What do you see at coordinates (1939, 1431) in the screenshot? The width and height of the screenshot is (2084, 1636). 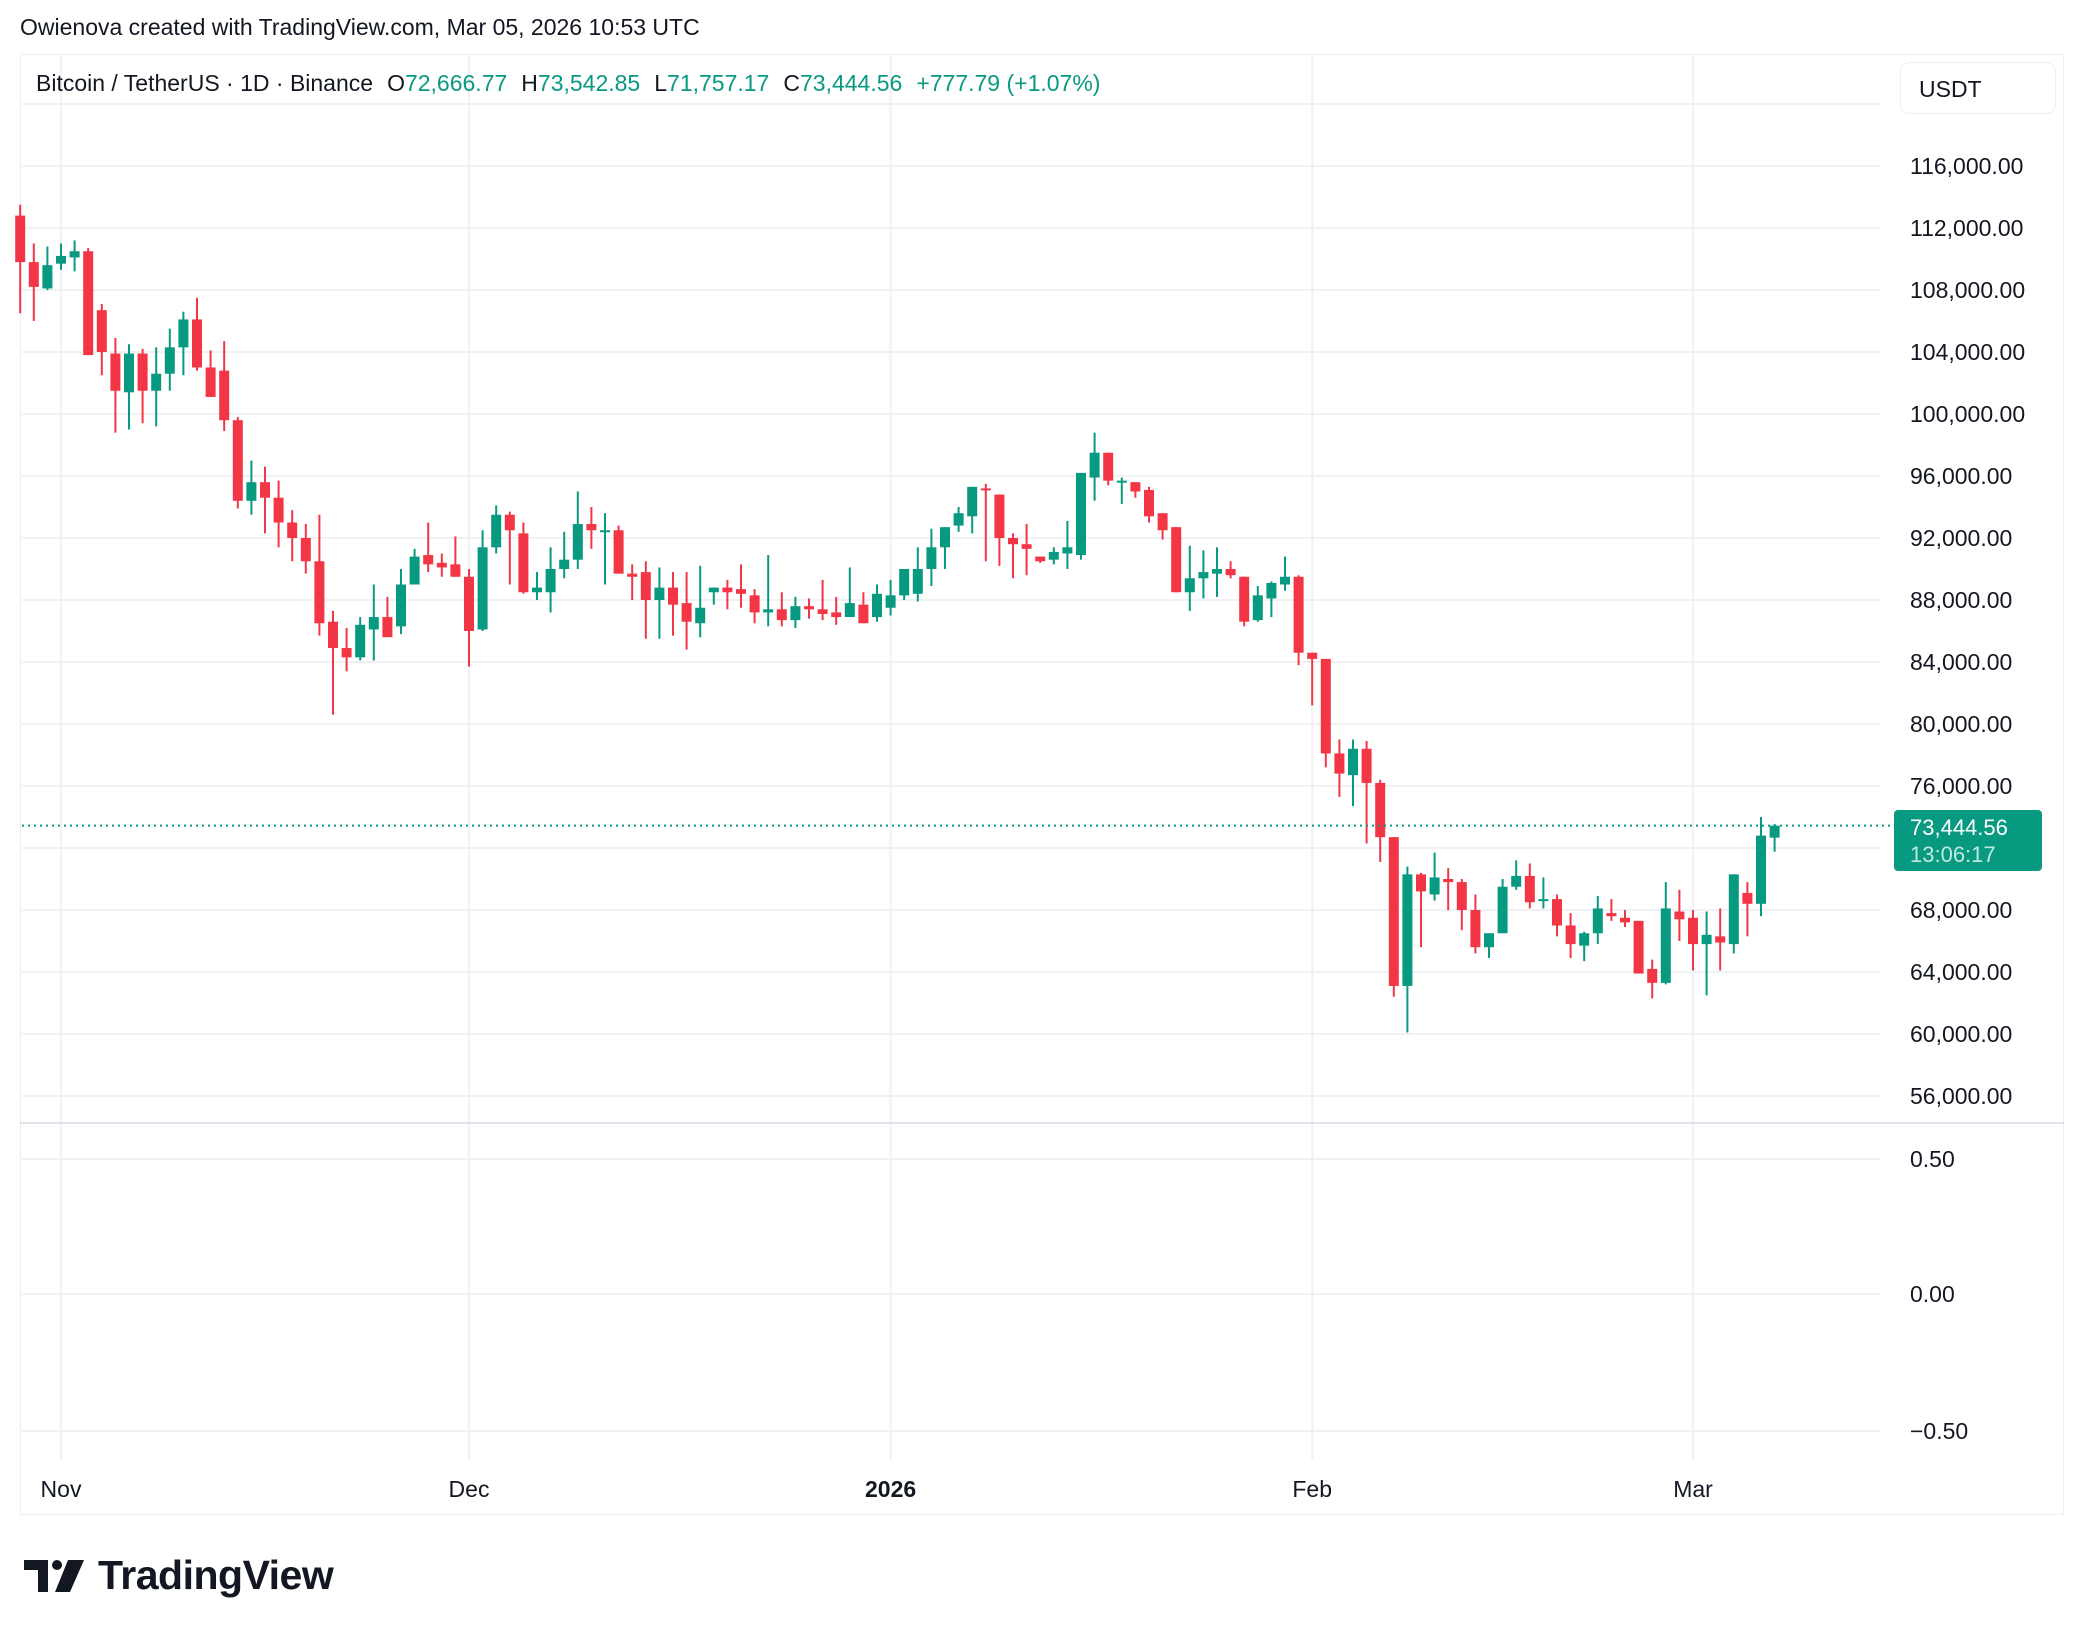 I see `svg-text: −0.50` at bounding box center [1939, 1431].